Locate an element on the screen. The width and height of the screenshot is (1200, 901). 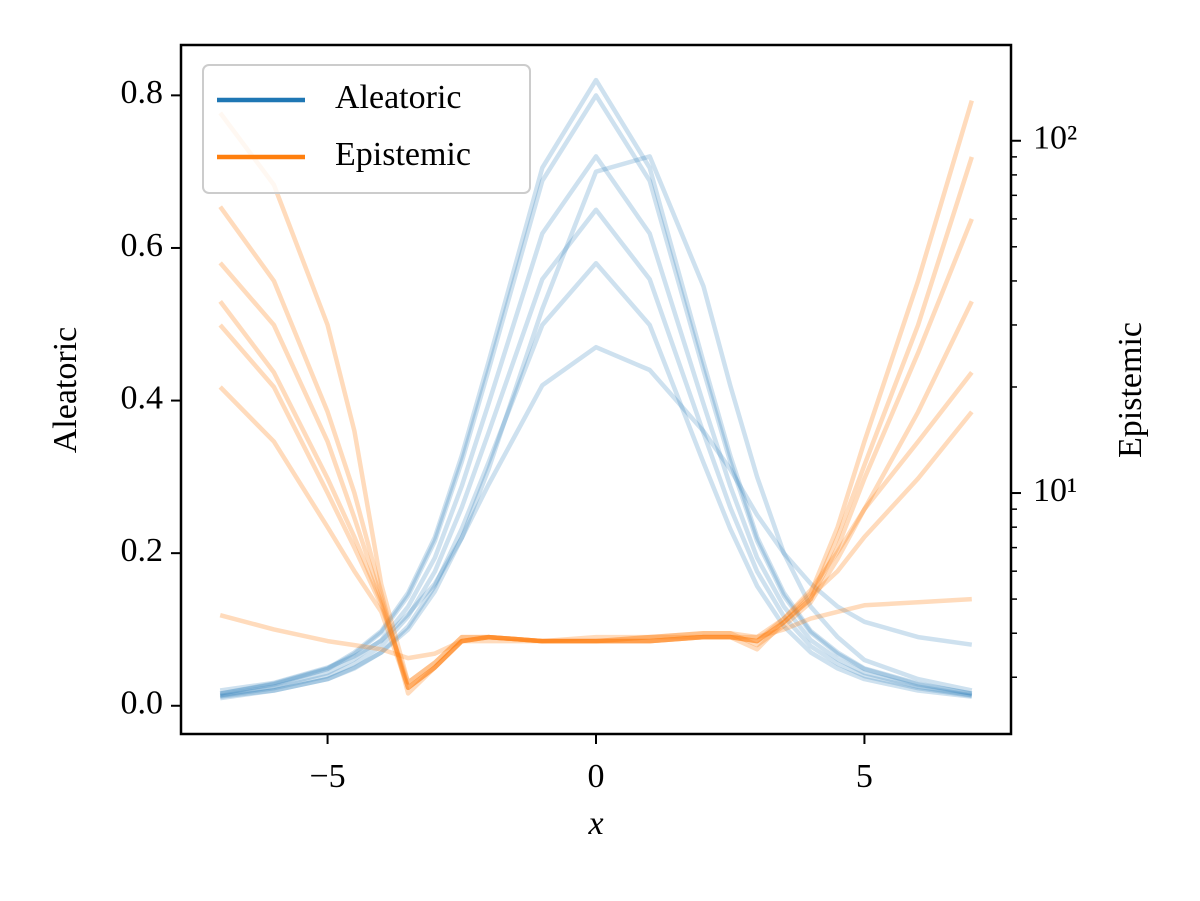
y2-axis-label: Epistemic is located at coordinates (1130, 390).